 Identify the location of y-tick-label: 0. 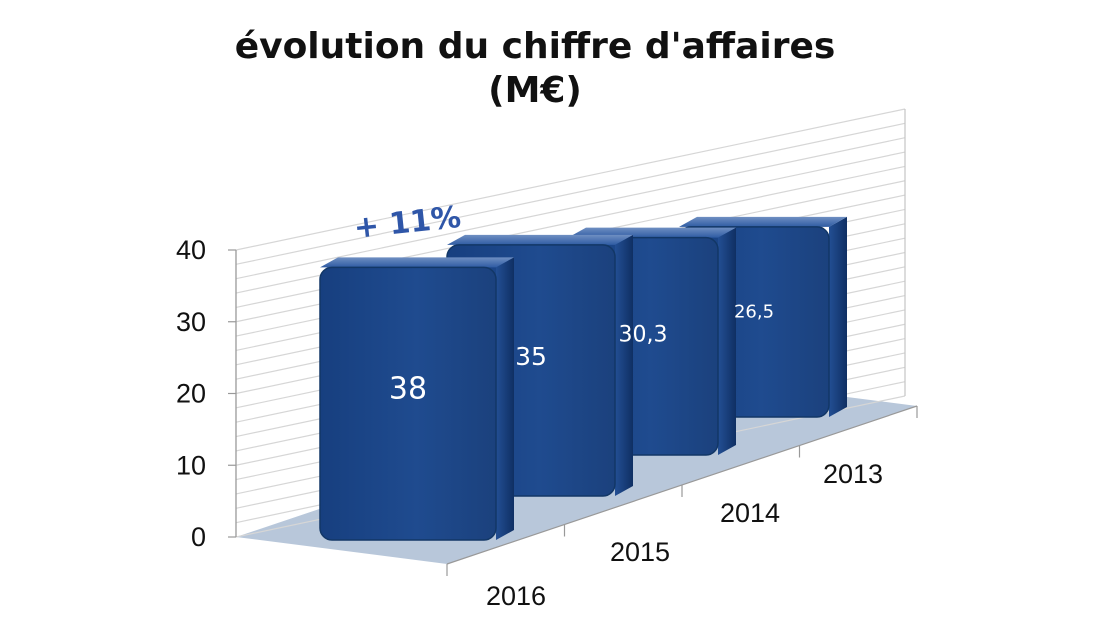
(198, 537).